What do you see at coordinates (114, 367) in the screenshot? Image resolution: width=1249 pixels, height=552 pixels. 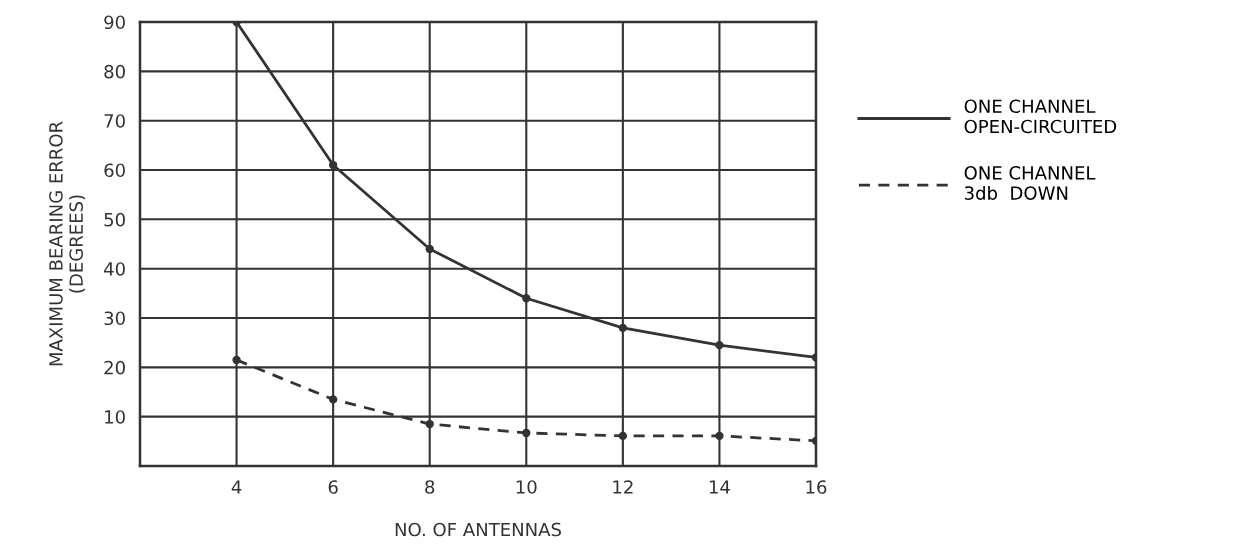 I see `y-tick-label: 20` at bounding box center [114, 367].